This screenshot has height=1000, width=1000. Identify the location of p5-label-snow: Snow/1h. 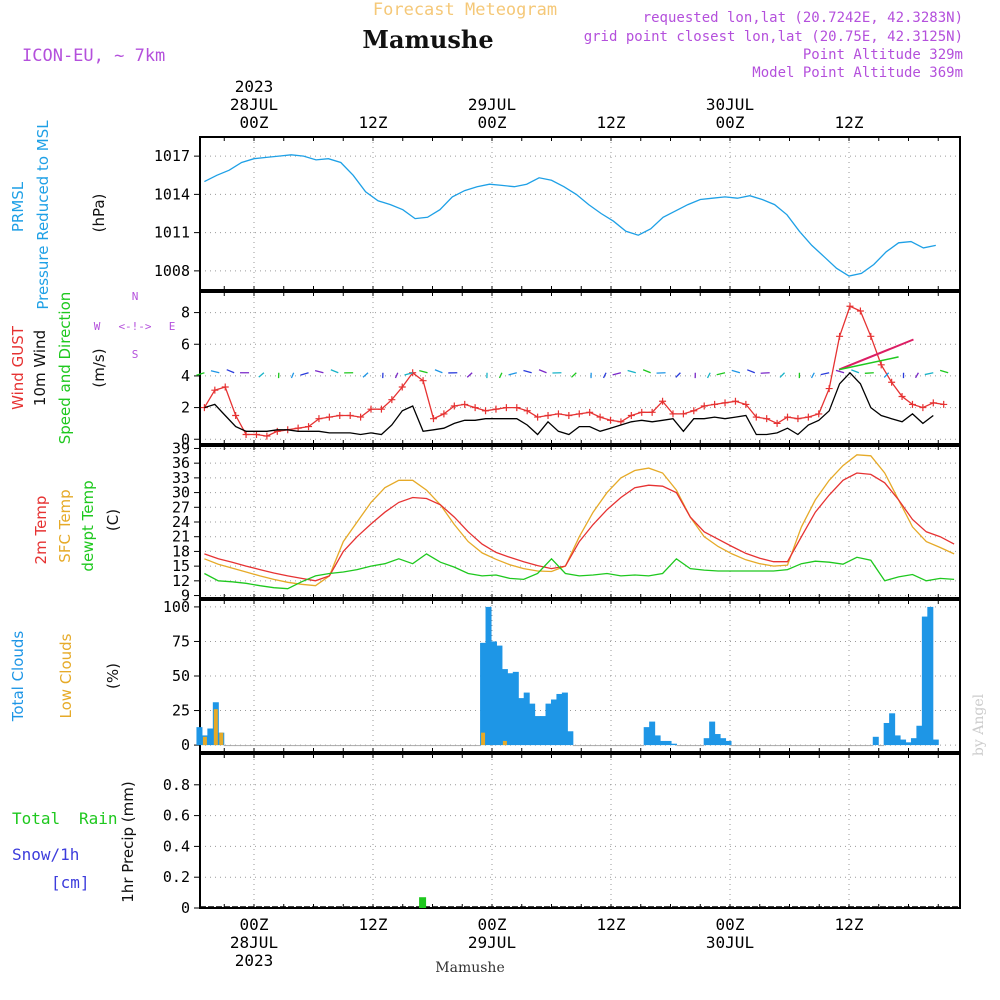
(45, 854).